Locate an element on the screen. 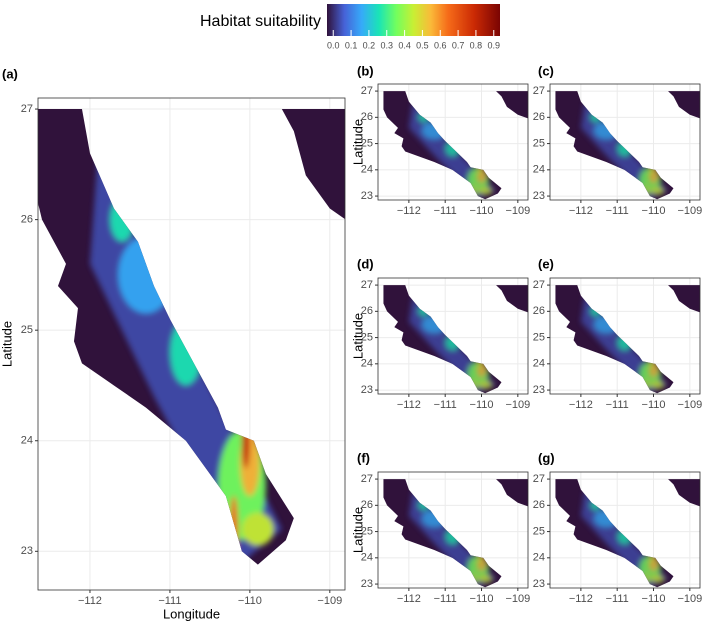 The image size is (709, 622). colorbar-tick-label: 0.9 is located at coordinates (493, 45).